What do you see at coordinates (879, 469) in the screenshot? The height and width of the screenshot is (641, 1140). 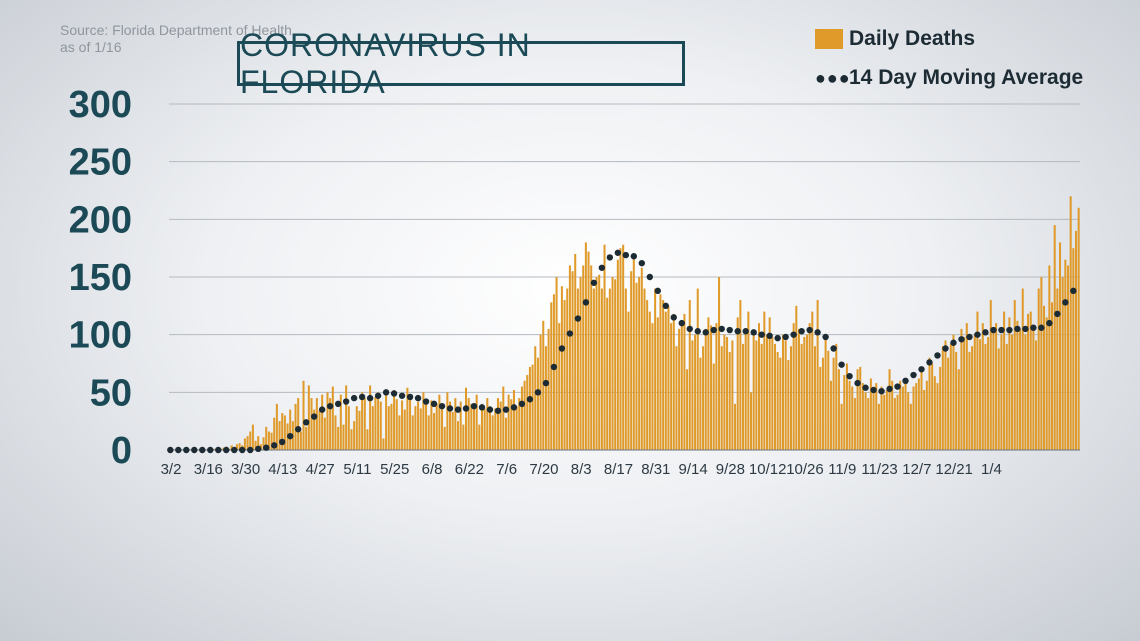 I see `x-tick-label: 11/23` at bounding box center [879, 469].